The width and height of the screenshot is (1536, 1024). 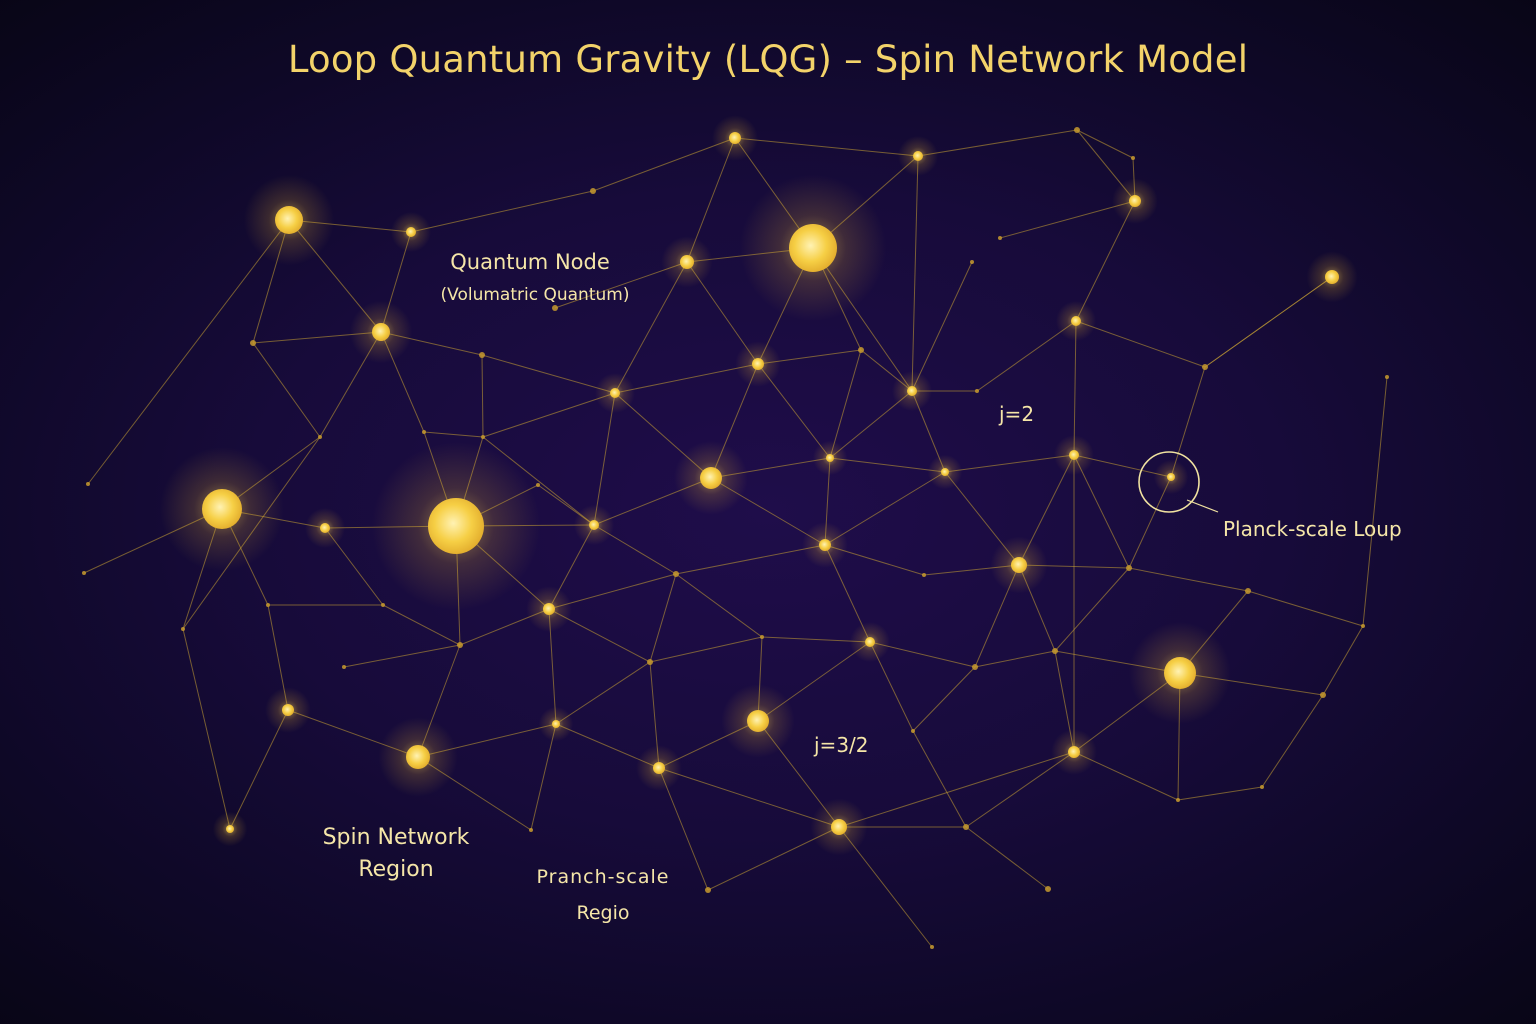 What do you see at coordinates (1017, 414) in the screenshot?
I see `spin-label-j2: j=2` at bounding box center [1017, 414].